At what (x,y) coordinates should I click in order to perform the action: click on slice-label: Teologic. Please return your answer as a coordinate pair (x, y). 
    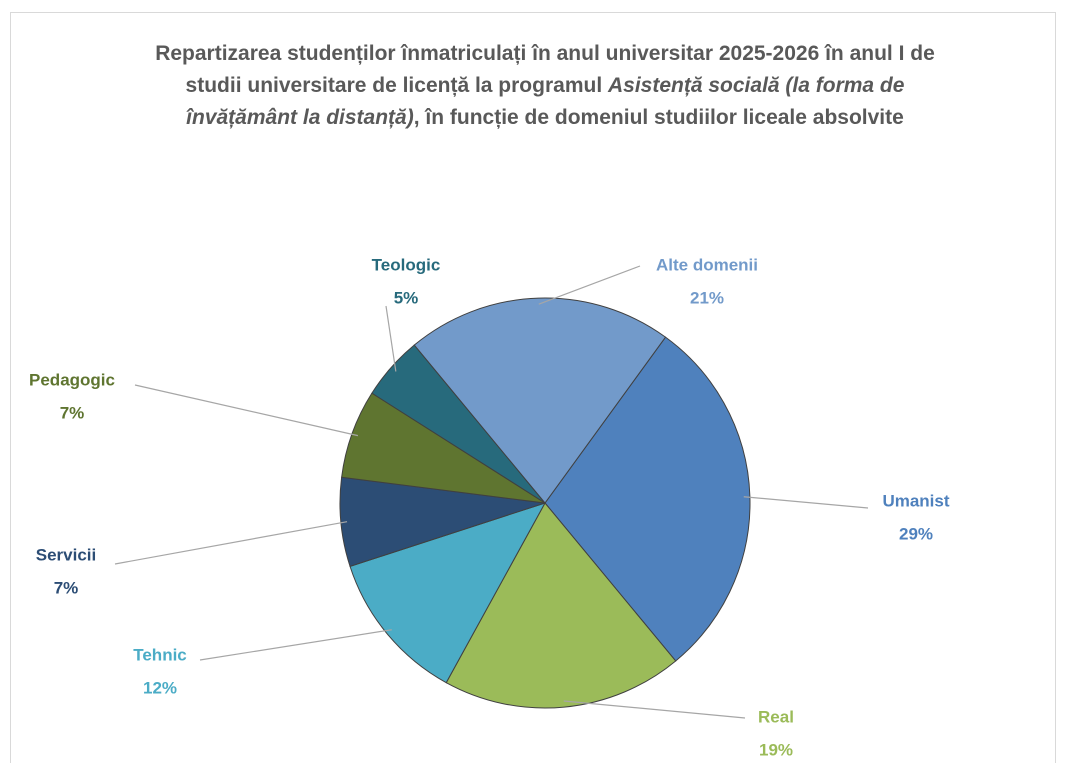
    Looking at the image, I should click on (406, 264).